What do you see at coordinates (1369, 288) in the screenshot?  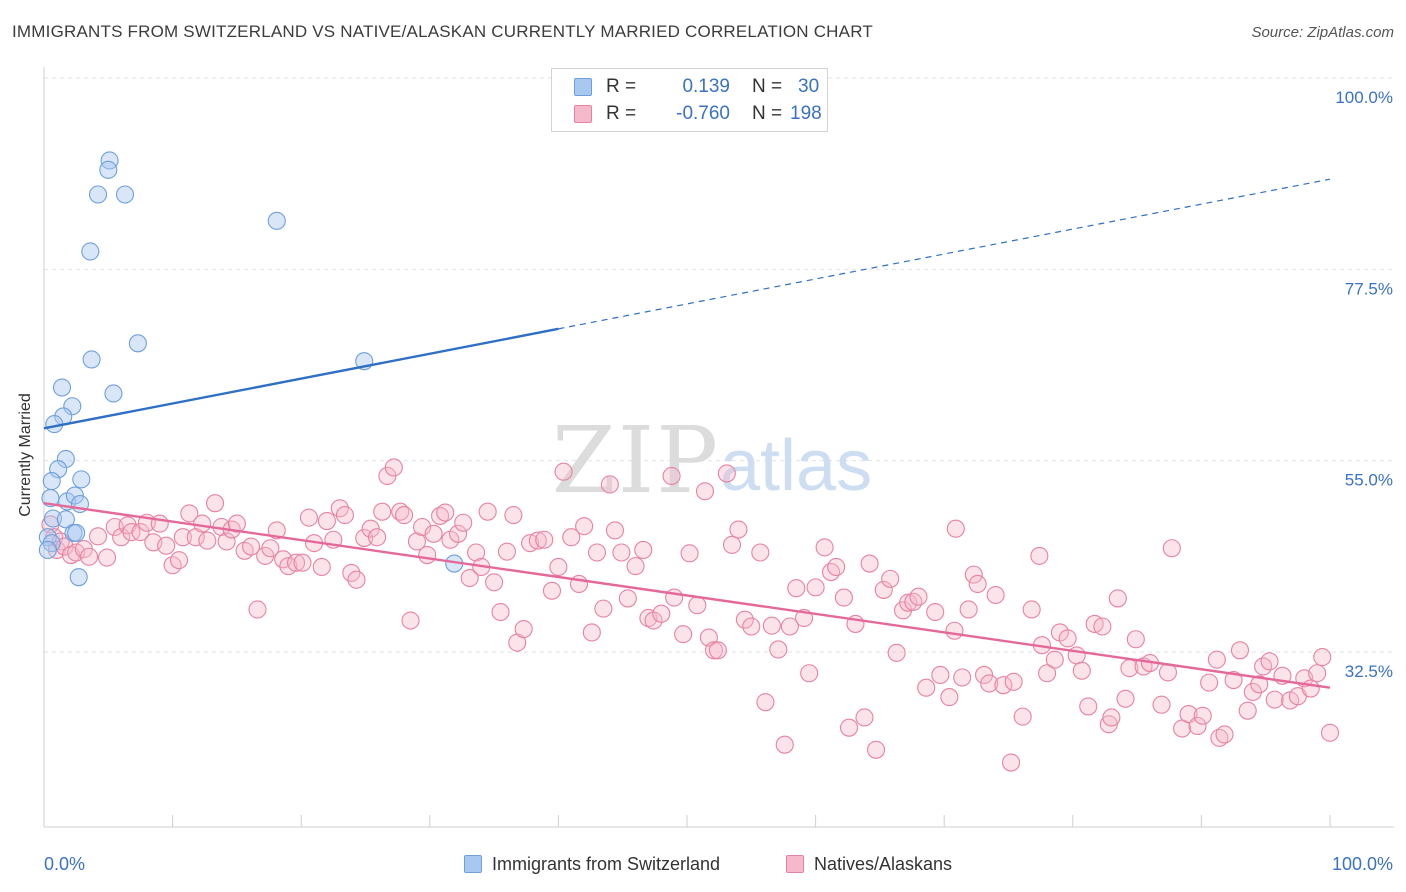 I see `y-tick-label: 77.5%` at bounding box center [1369, 288].